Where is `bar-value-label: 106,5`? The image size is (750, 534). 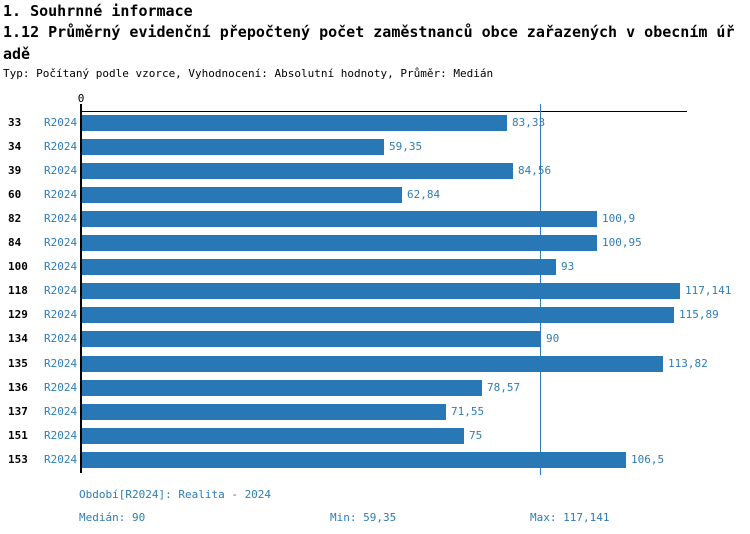 bar-value-label: 106,5 is located at coordinates (648, 459).